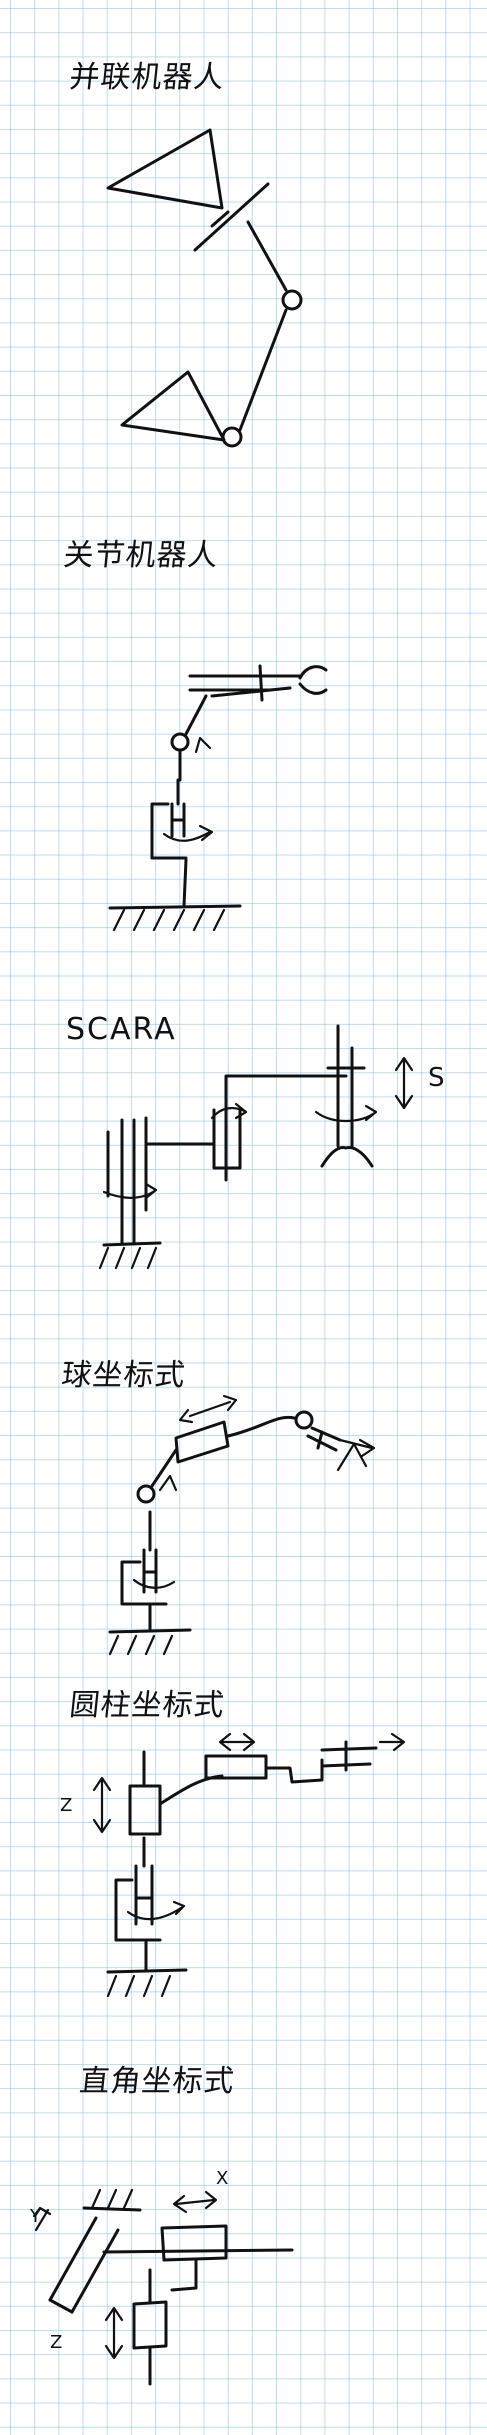  Describe the element at coordinates (345, 1086) in the screenshot. I see `scara-quill` at that location.